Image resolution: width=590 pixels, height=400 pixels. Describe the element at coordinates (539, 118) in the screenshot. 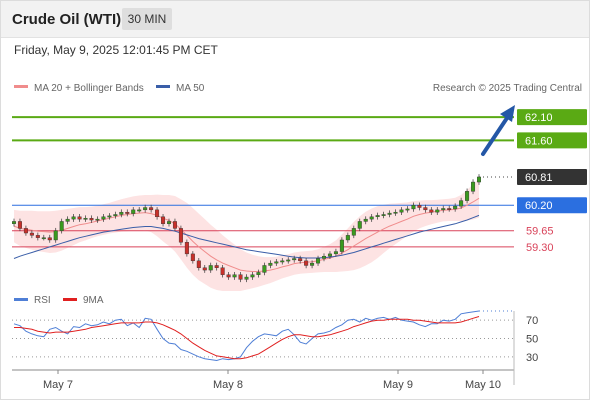

I see `resistance-level-label: 62.10` at that location.